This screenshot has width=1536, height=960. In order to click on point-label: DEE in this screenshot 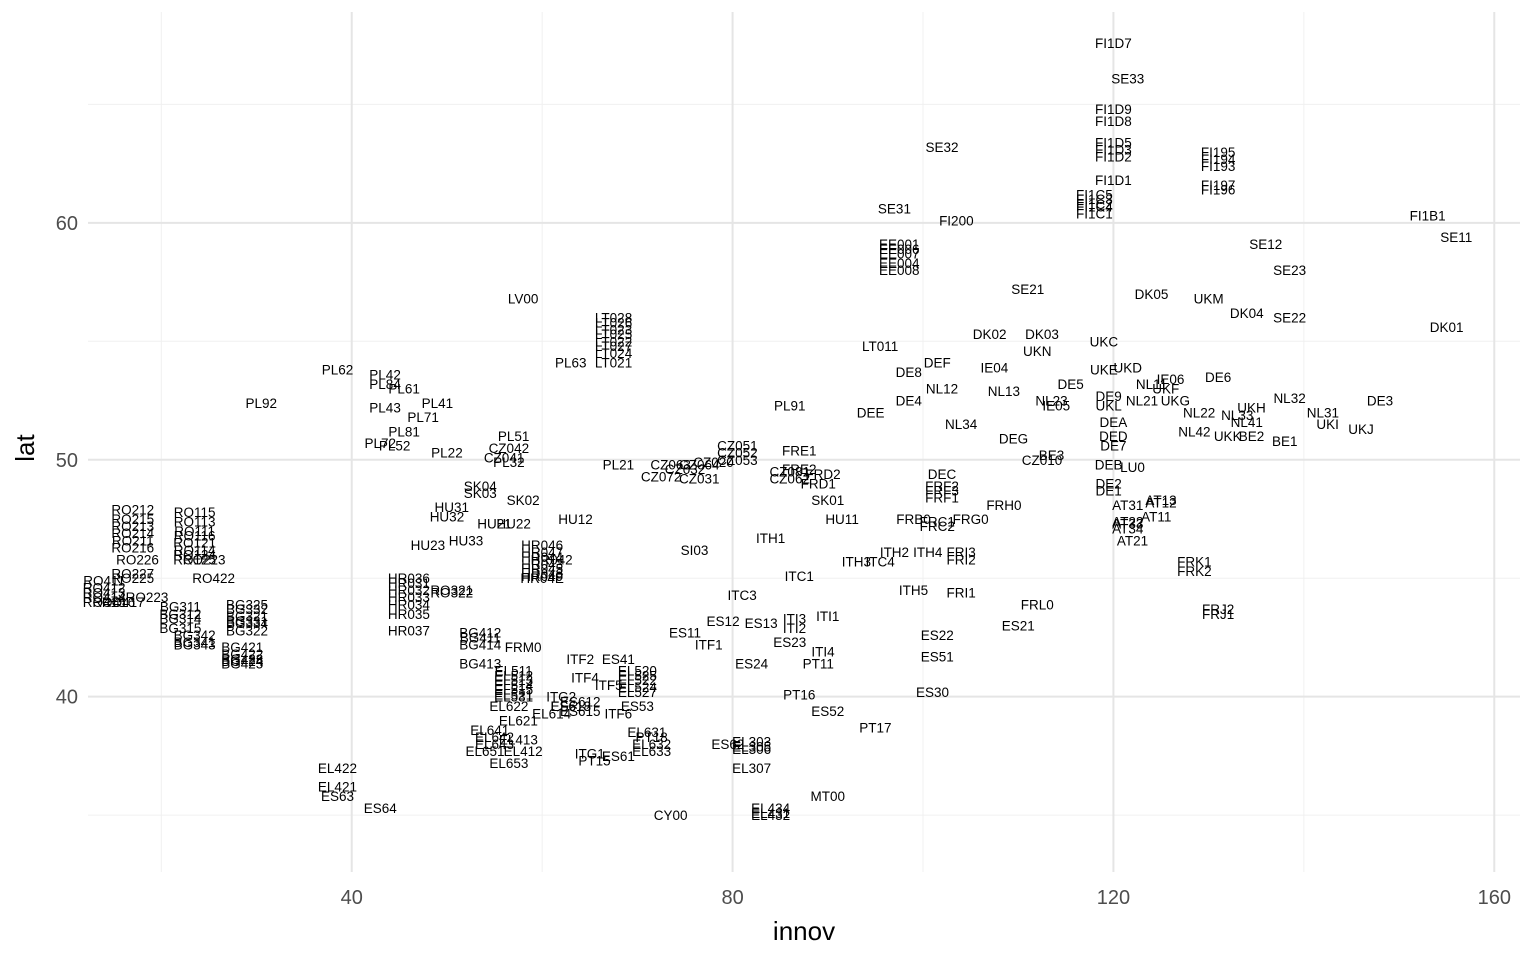, I will do `click(871, 412)`.